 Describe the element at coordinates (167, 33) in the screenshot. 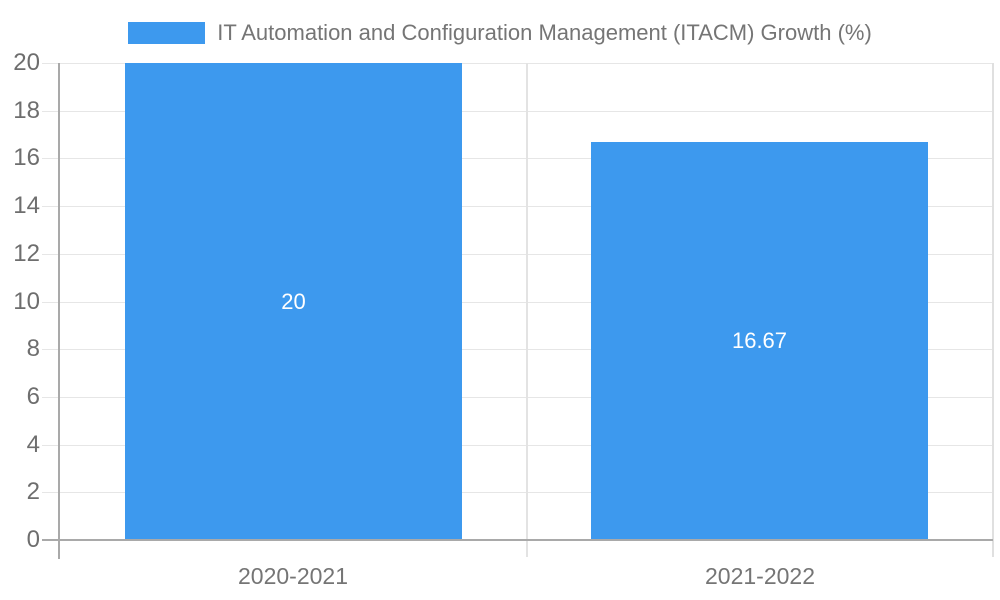

I see `legend-swatch` at that location.